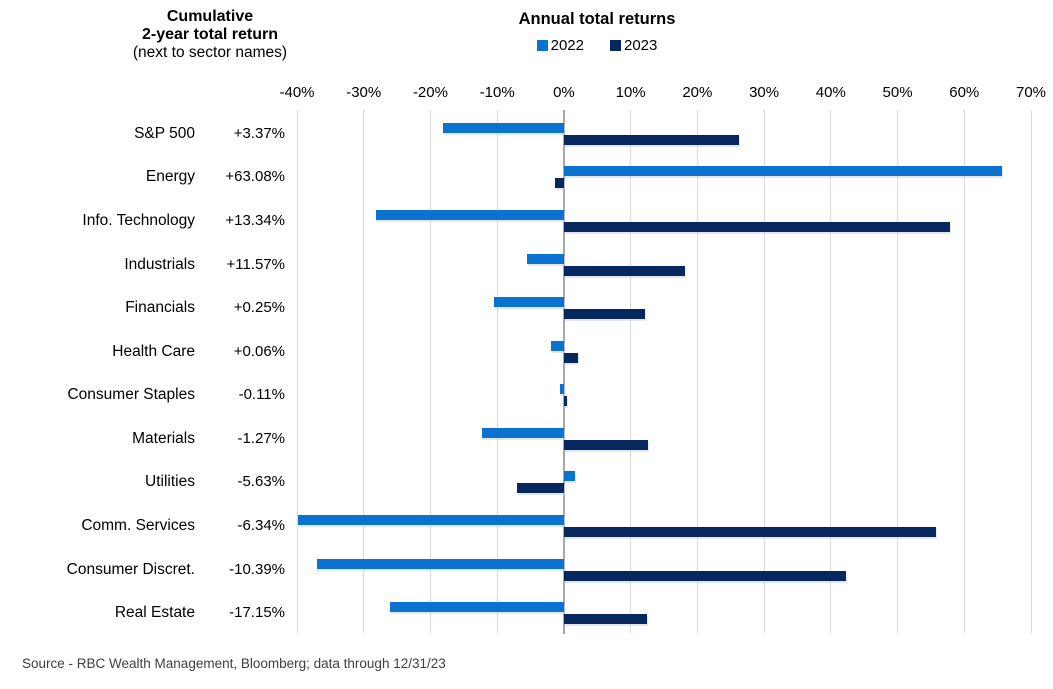 This screenshot has height=689, width=1053. I want to click on bar-2023-energy, so click(559, 183).